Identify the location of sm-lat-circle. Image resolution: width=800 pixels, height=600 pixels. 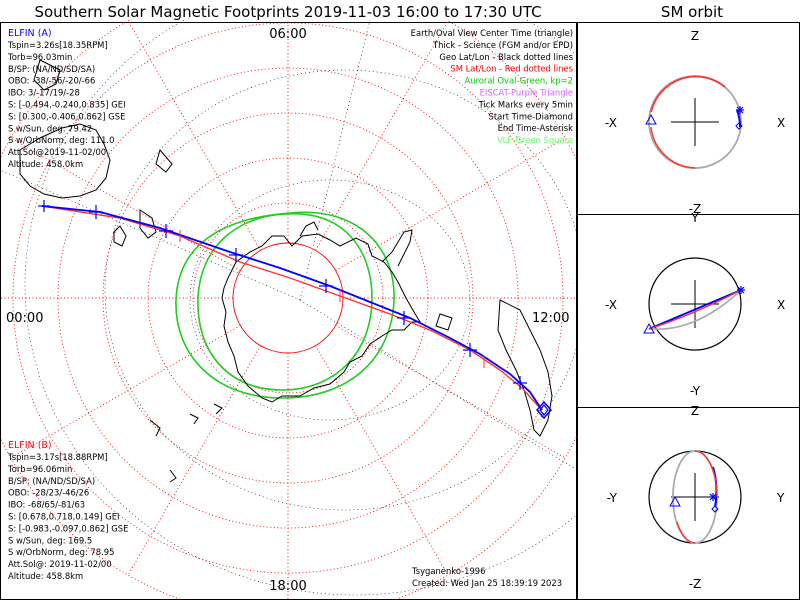
(288, 298).